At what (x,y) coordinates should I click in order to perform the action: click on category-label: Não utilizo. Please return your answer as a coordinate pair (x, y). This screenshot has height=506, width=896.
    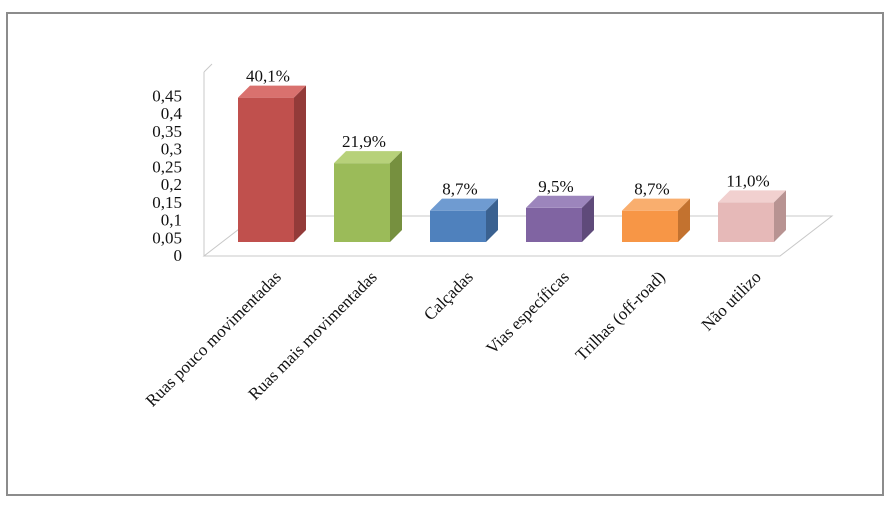
    Looking at the image, I should click on (731, 300).